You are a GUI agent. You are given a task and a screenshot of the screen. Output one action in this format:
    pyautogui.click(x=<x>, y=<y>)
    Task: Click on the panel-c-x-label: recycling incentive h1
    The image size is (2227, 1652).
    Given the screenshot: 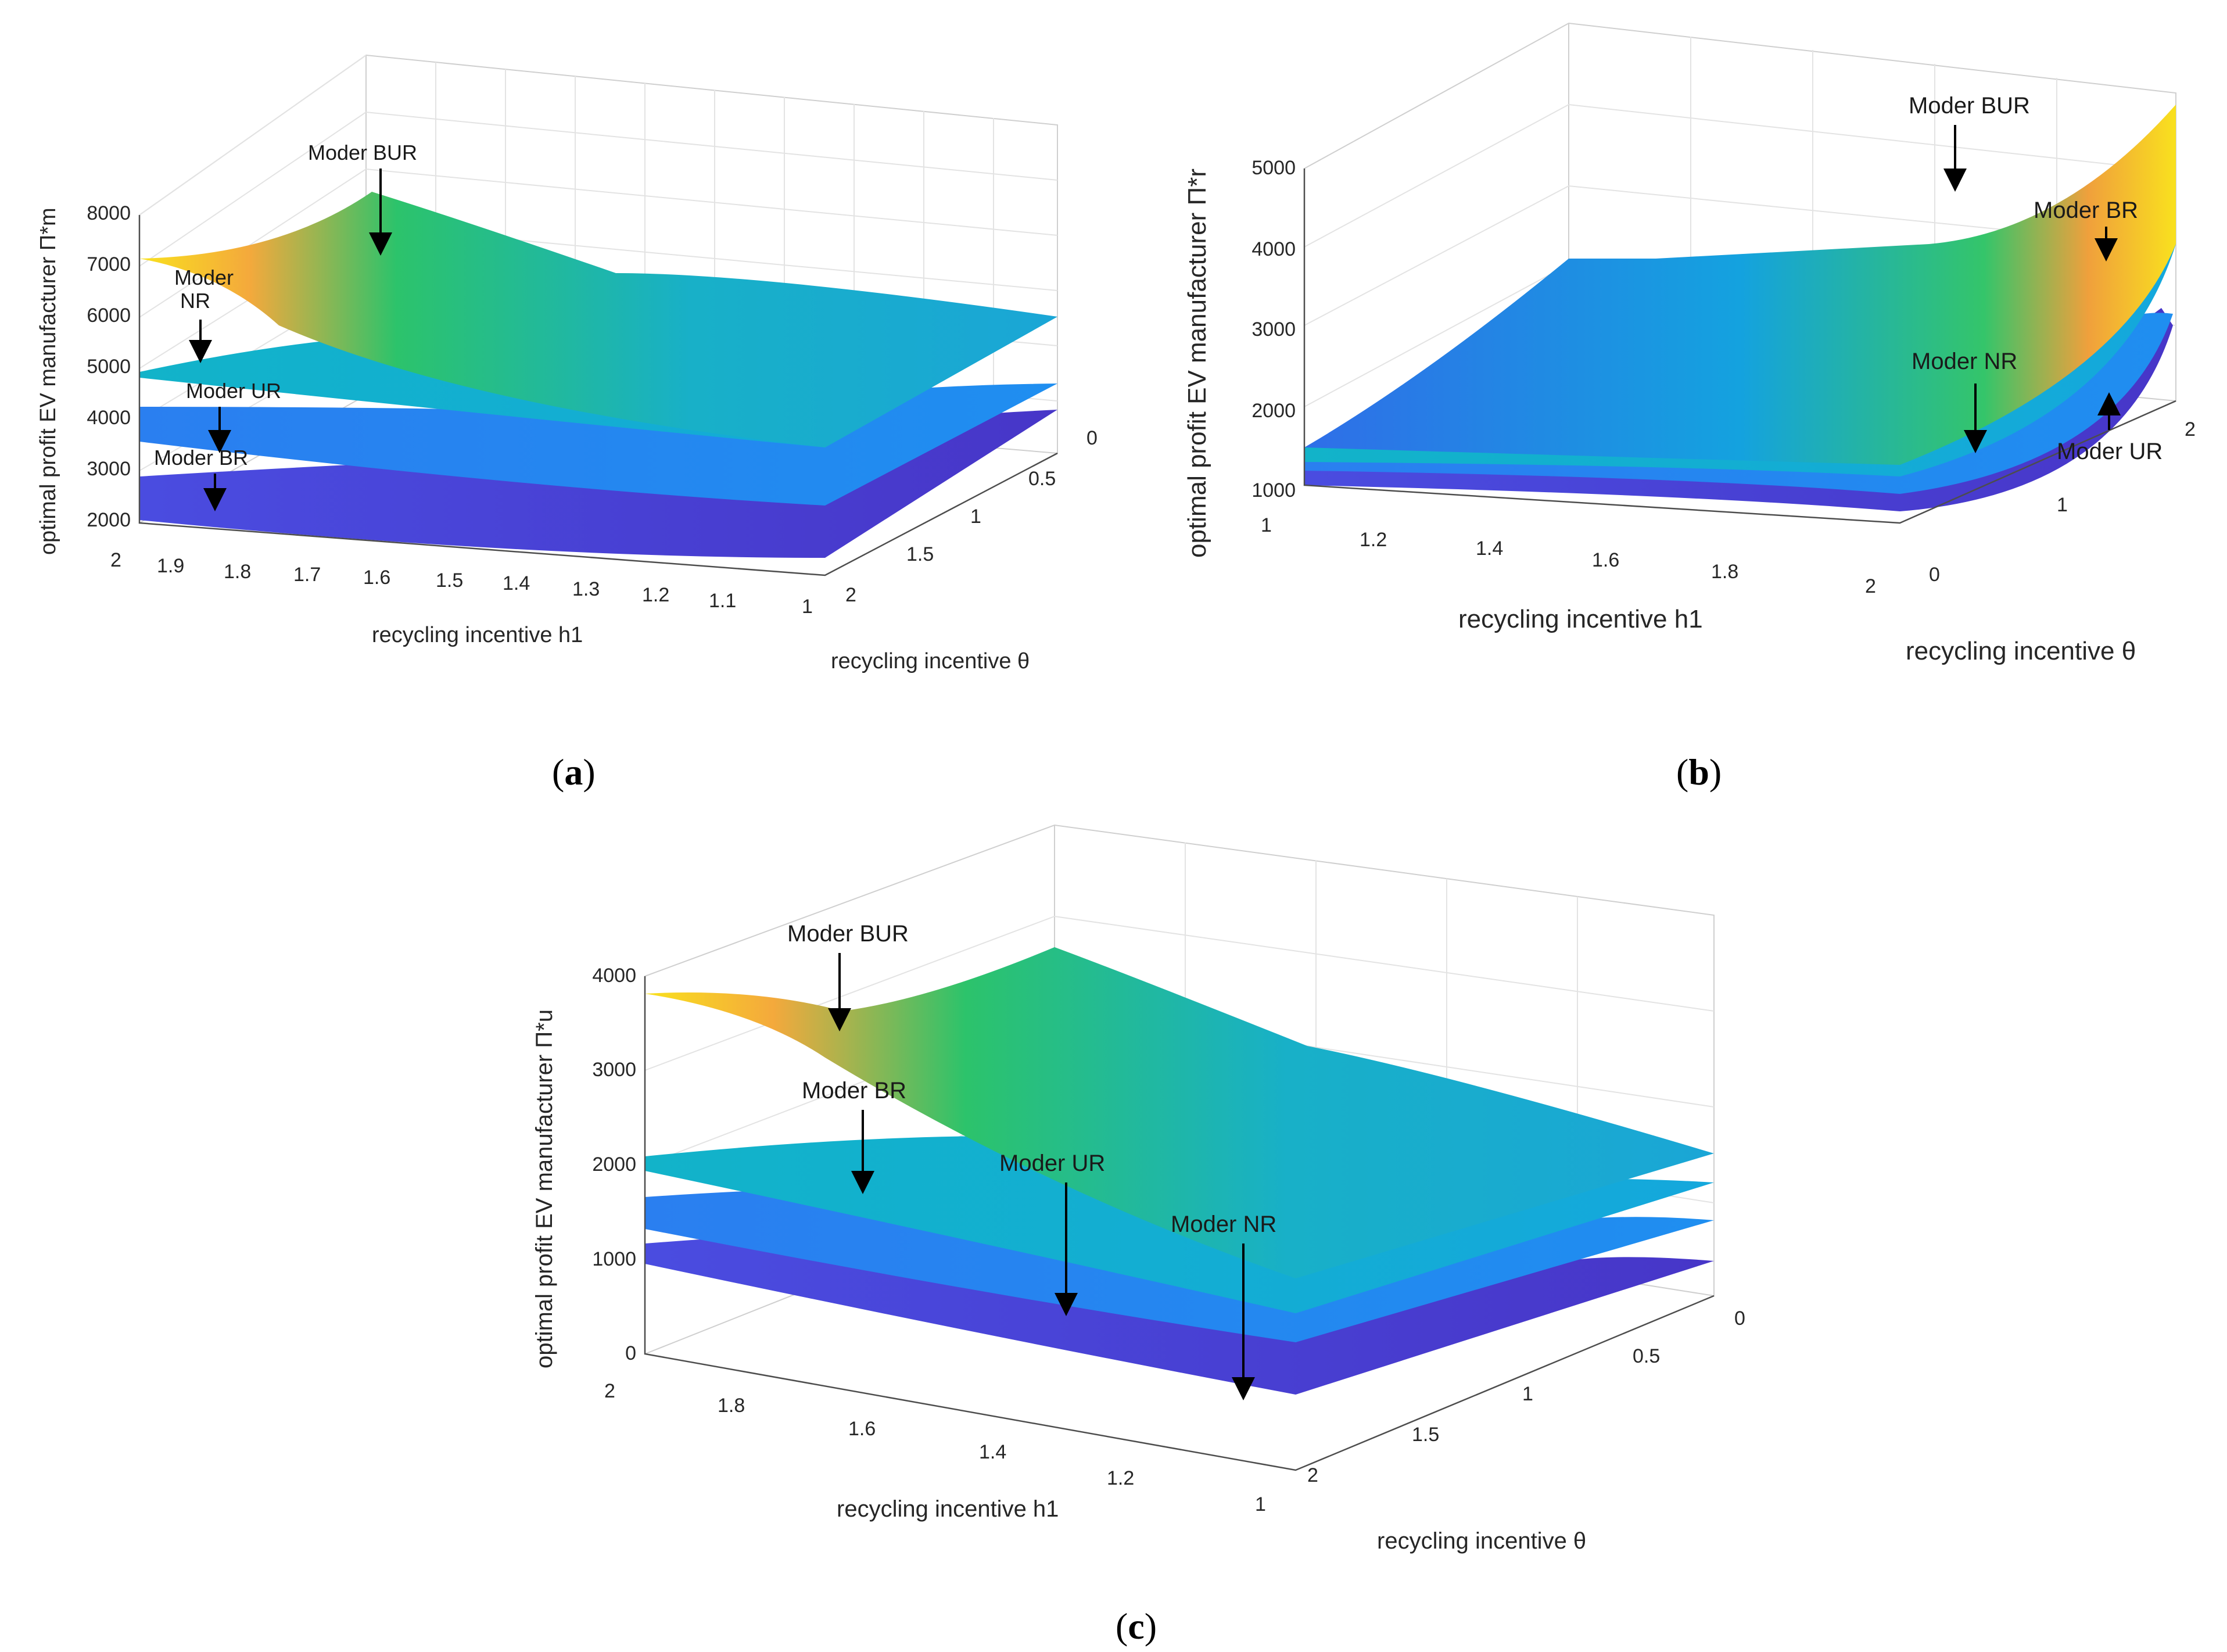 What is the action you would take?
    pyautogui.click(x=948, y=1509)
    